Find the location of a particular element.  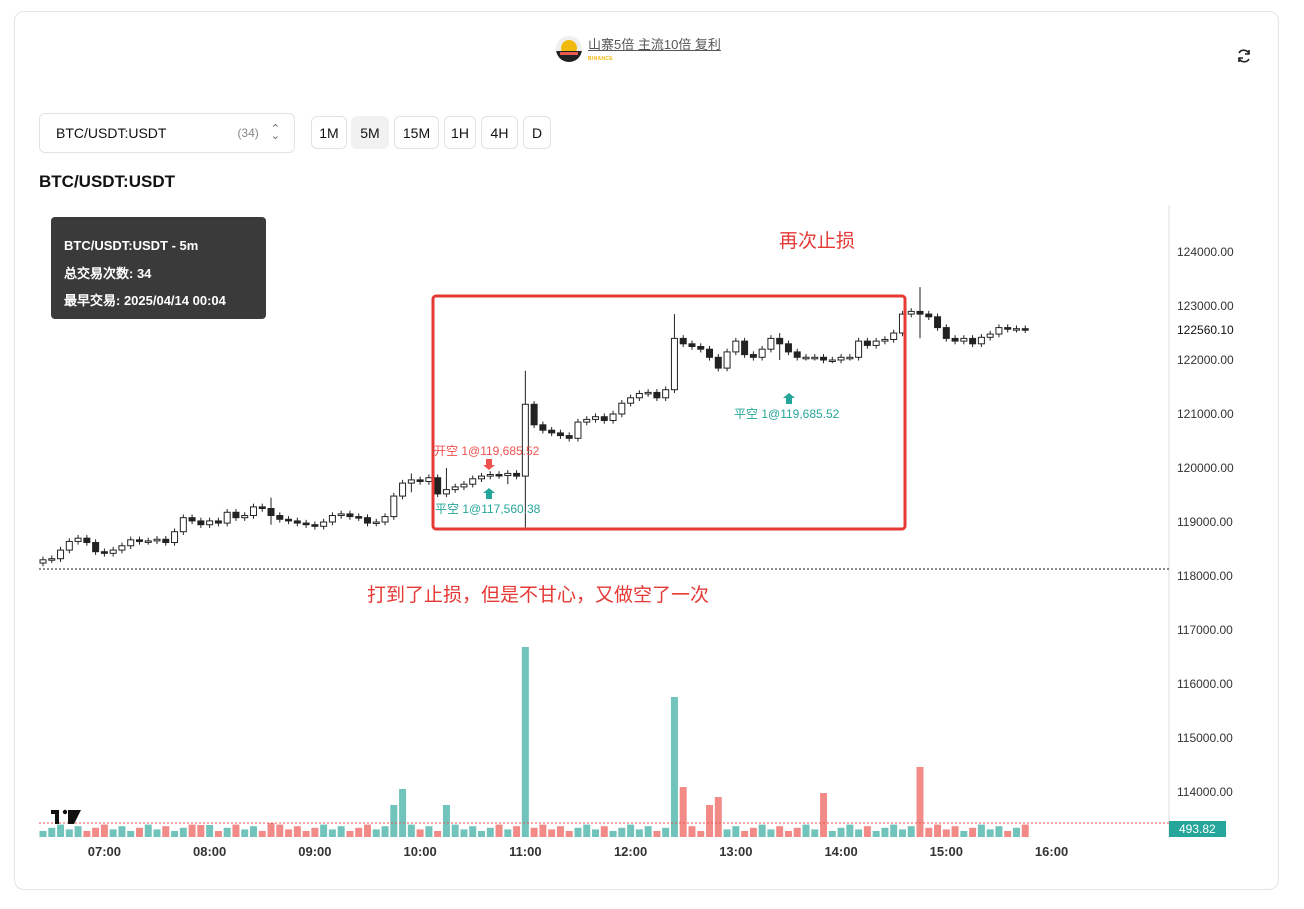

tradingview-logo-part is located at coordinates (65, 812).